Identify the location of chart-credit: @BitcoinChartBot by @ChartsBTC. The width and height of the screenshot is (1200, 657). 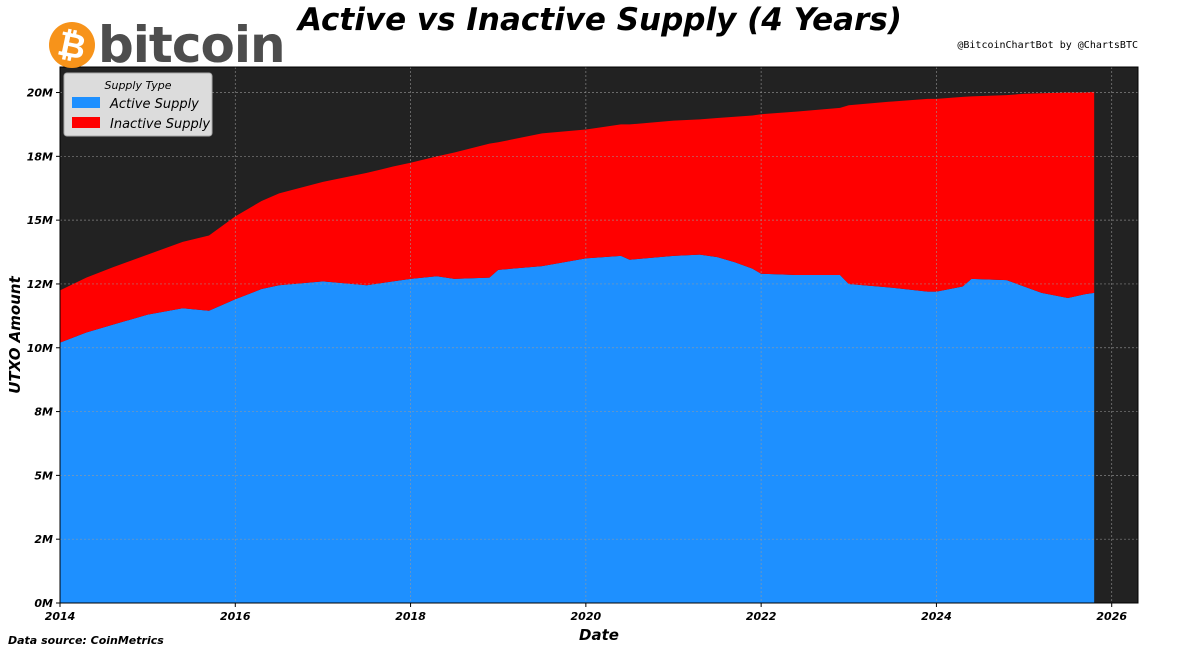
(1047, 45).